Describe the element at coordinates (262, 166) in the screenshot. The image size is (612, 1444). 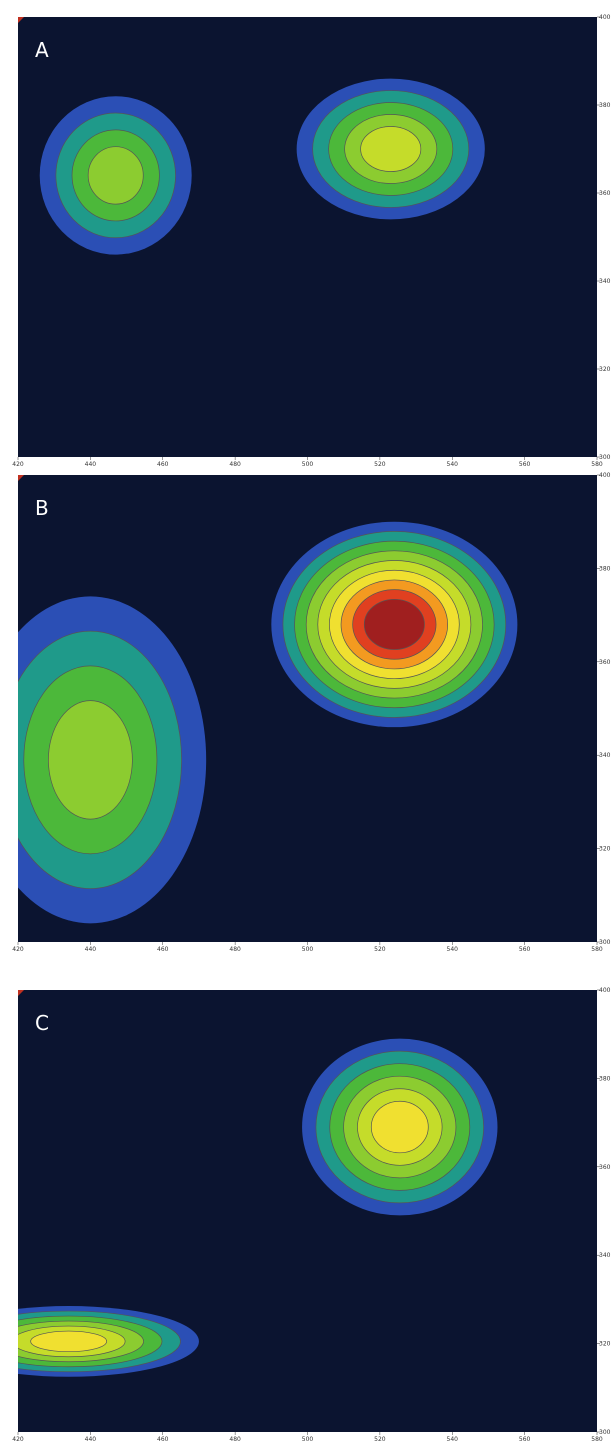
I see `plot-contents` at that location.